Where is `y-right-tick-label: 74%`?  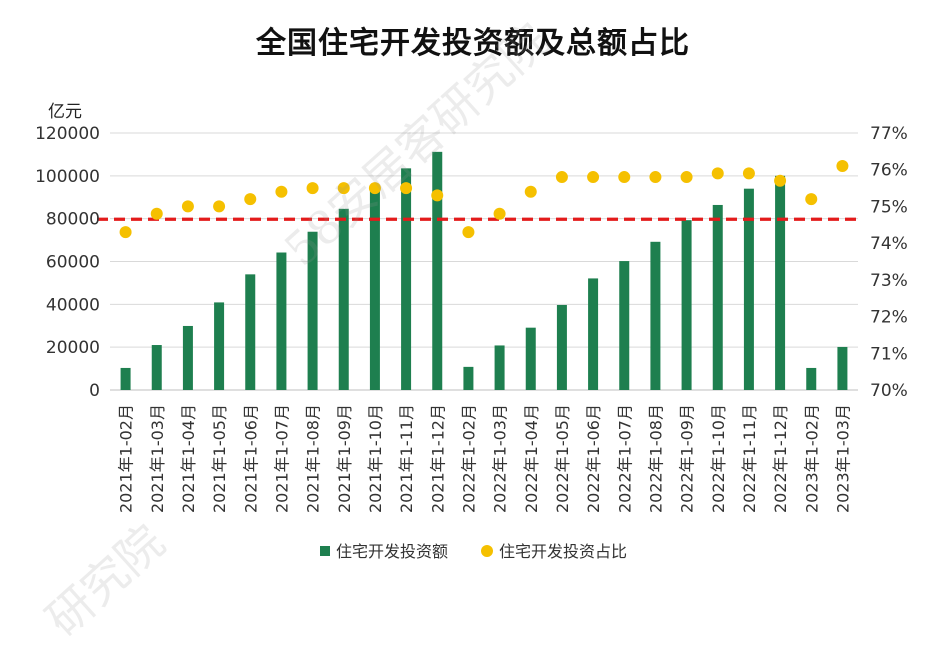
y-right-tick-label: 74% is located at coordinates (889, 244).